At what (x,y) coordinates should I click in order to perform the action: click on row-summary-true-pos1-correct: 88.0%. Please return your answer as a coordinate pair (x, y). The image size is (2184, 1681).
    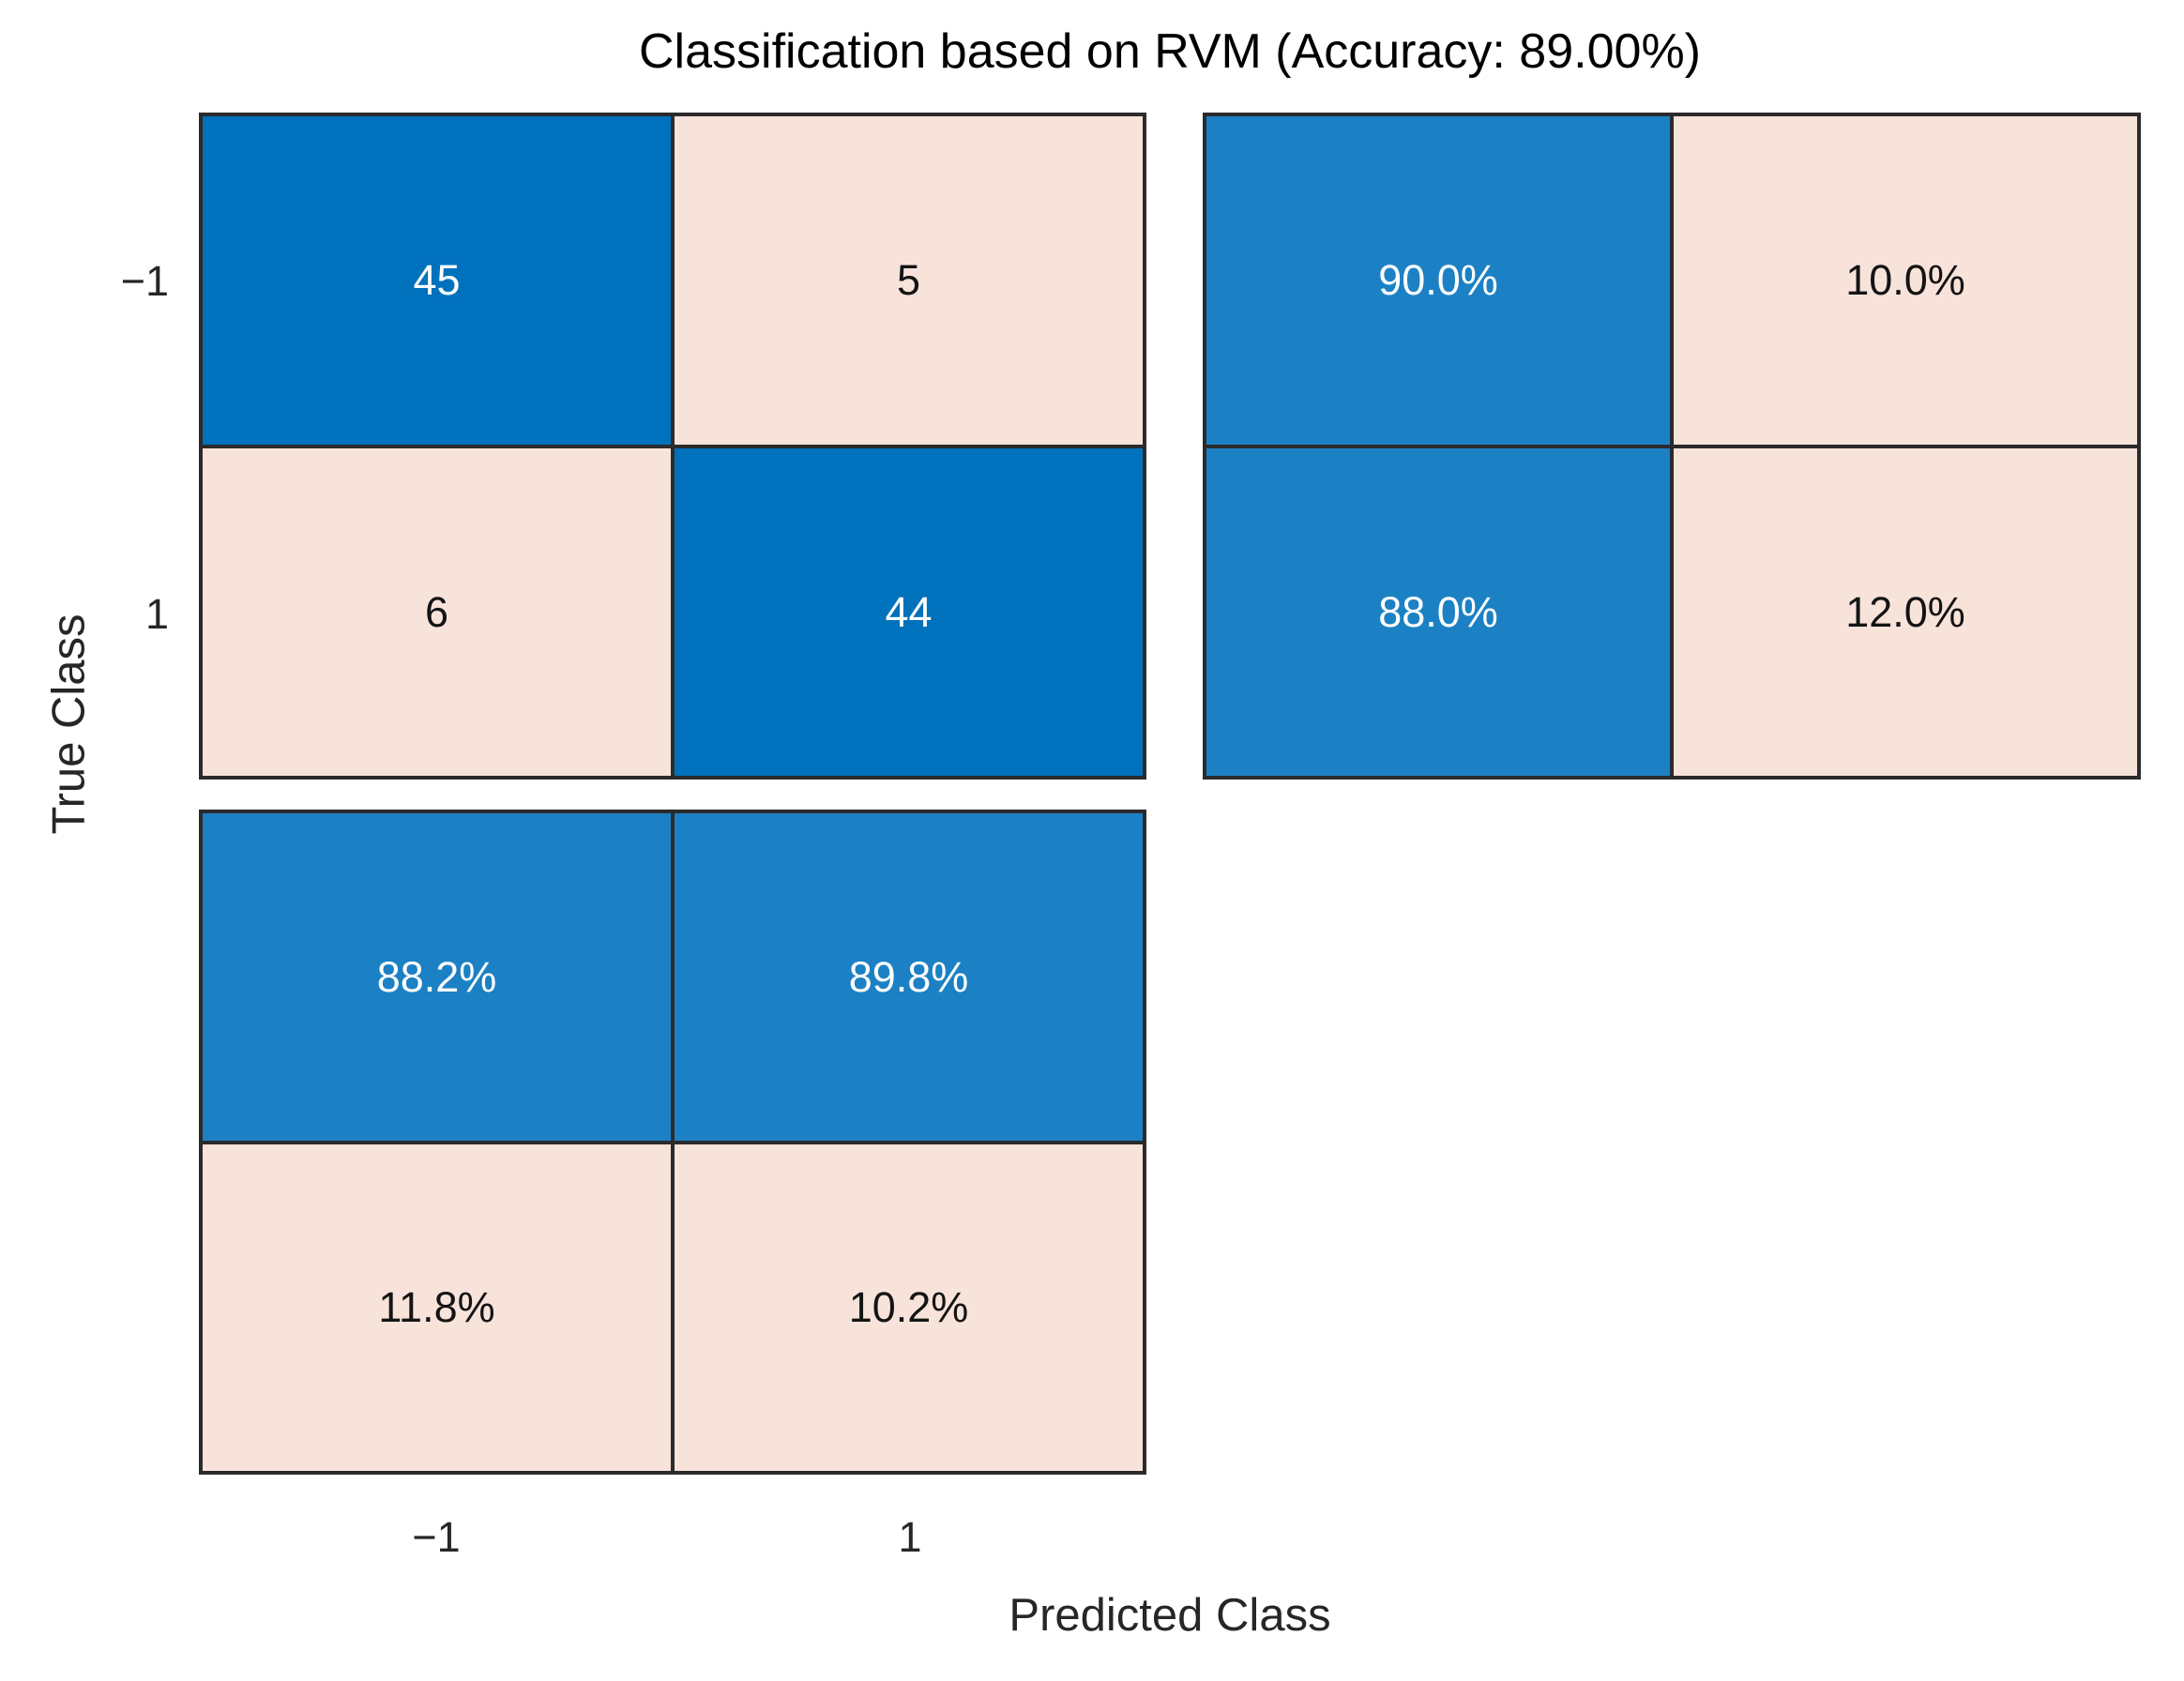
    Looking at the image, I should click on (1438, 611).